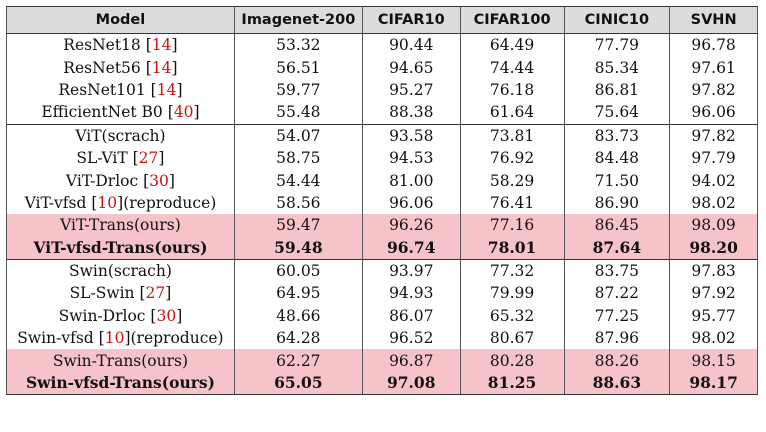 The height and width of the screenshot is (432, 766). Describe the element at coordinates (120, 45) in the screenshot. I see `model-name-cell: ResNet18 [14]` at that location.